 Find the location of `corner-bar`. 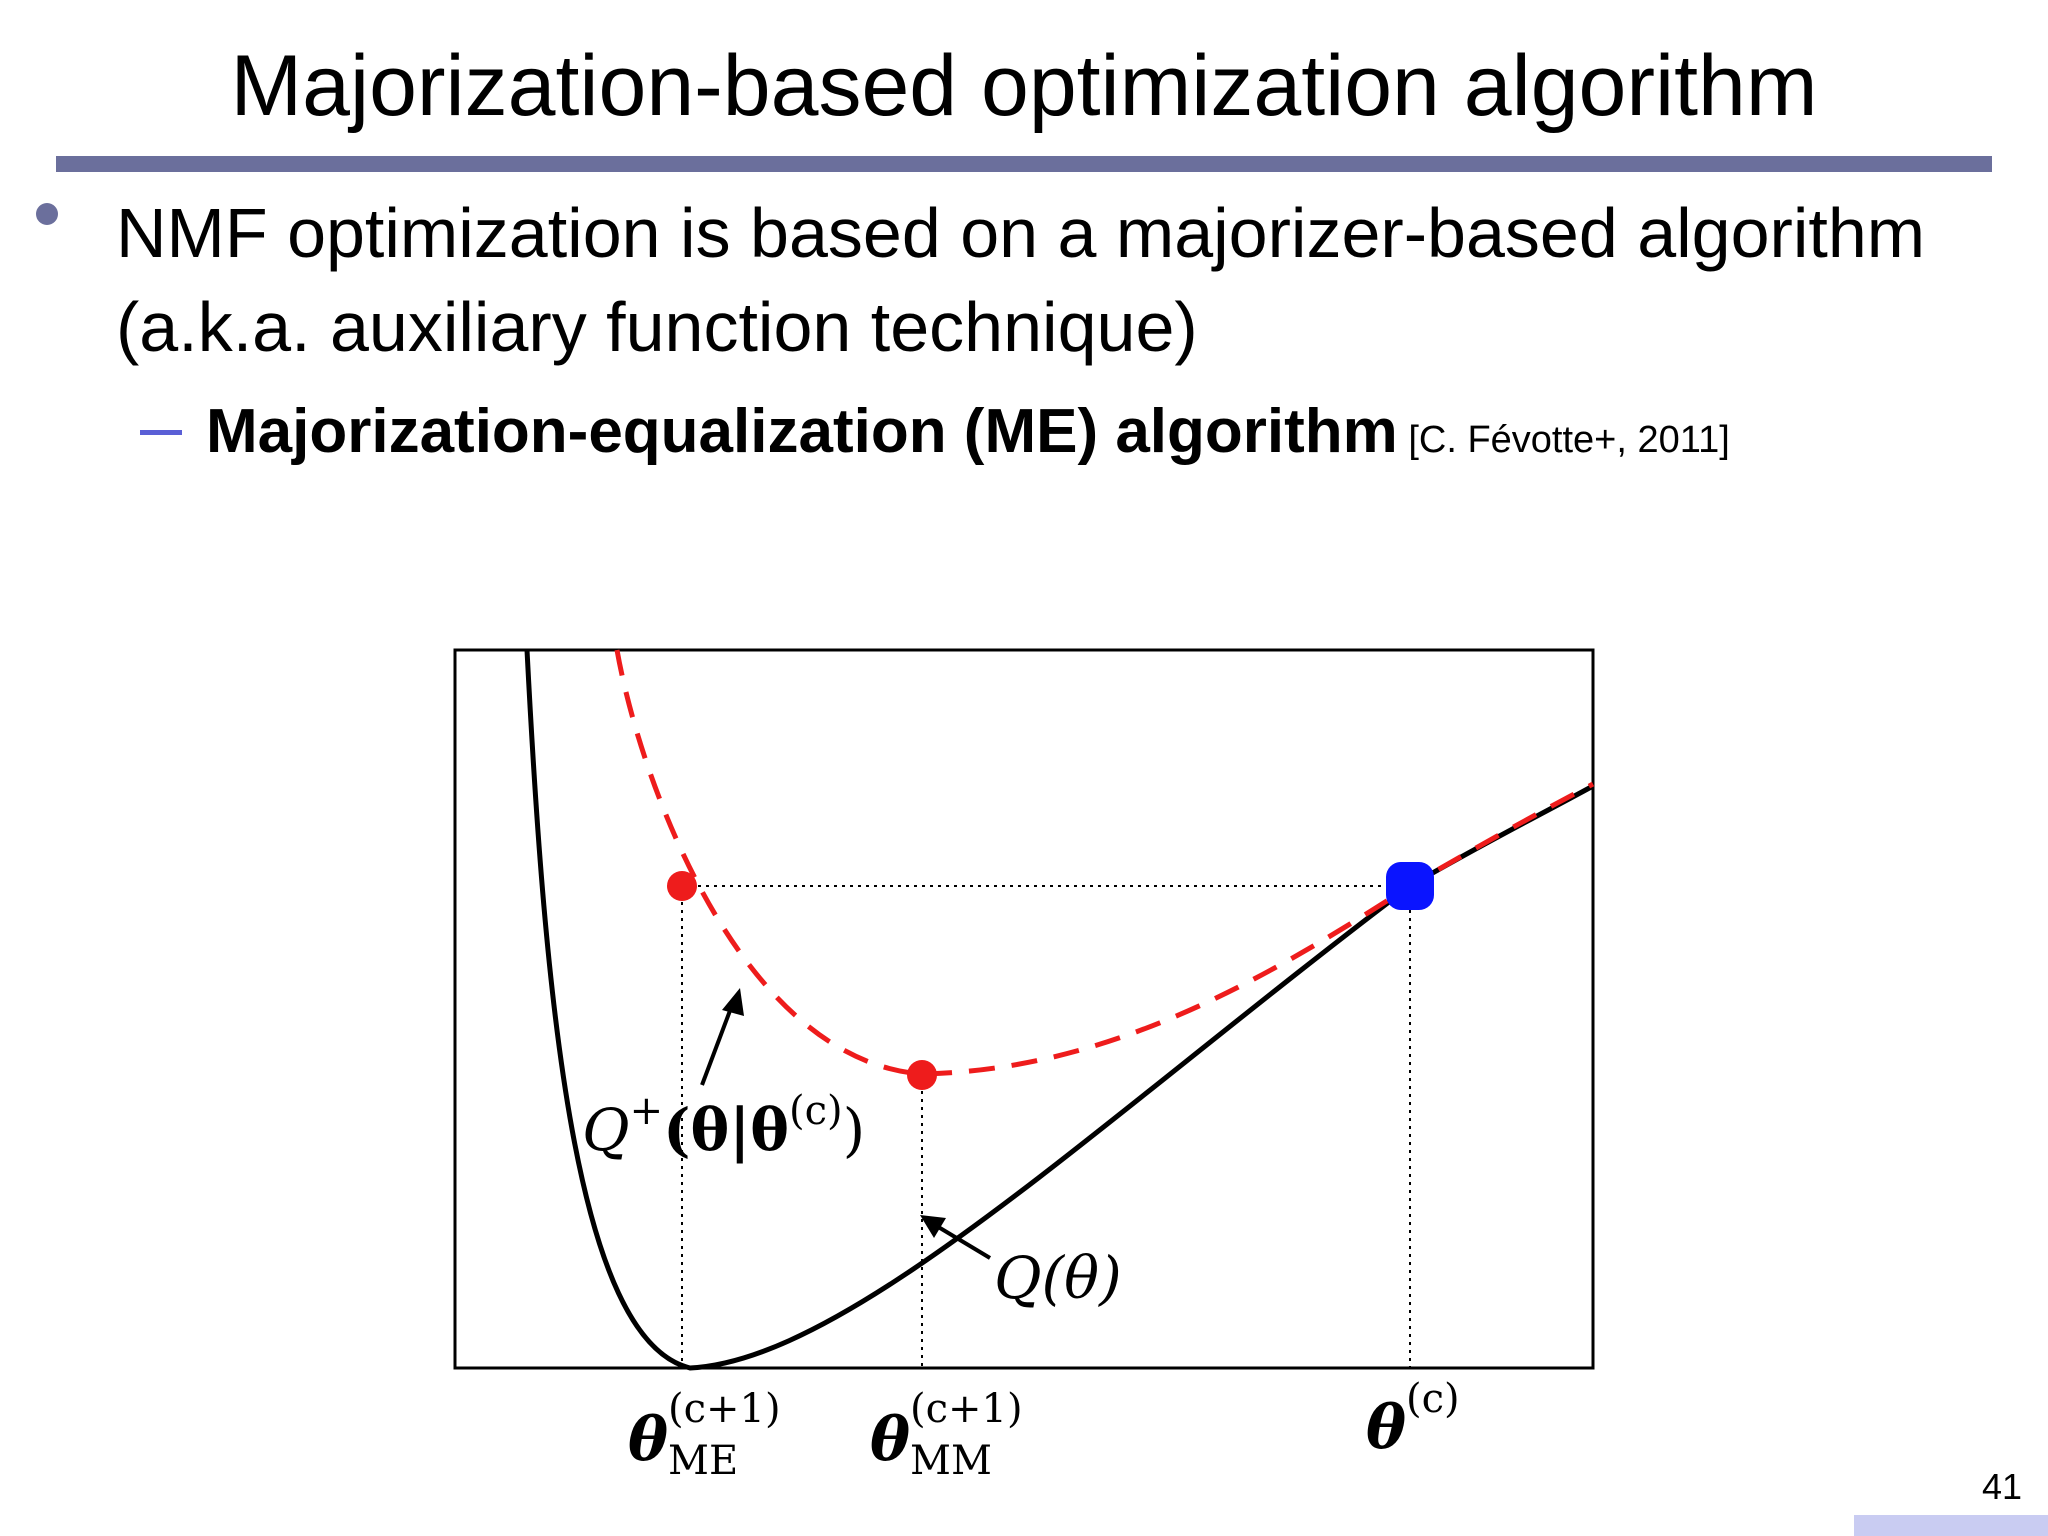

corner-bar is located at coordinates (1951, 1525).